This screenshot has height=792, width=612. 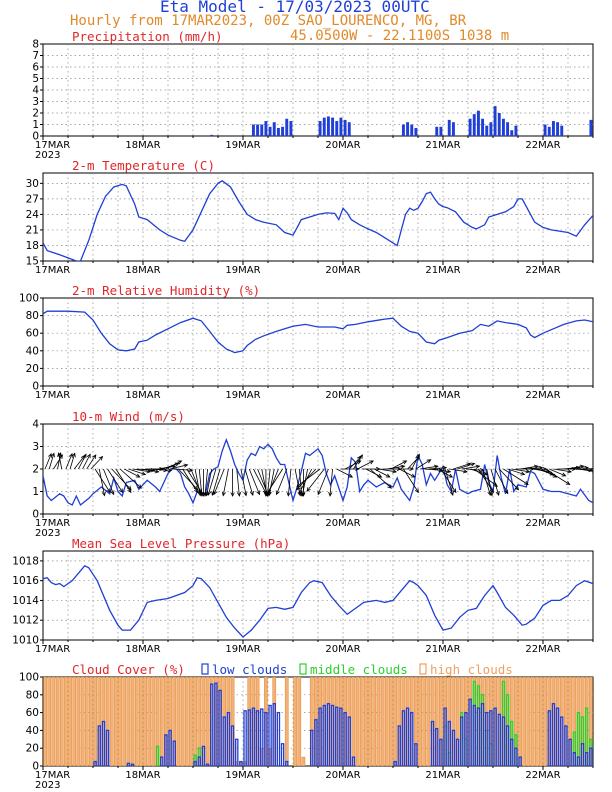 What do you see at coordinates (47, 155) in the screenshot?
I see `year-label: 2023` at bounding box center [47, 155].